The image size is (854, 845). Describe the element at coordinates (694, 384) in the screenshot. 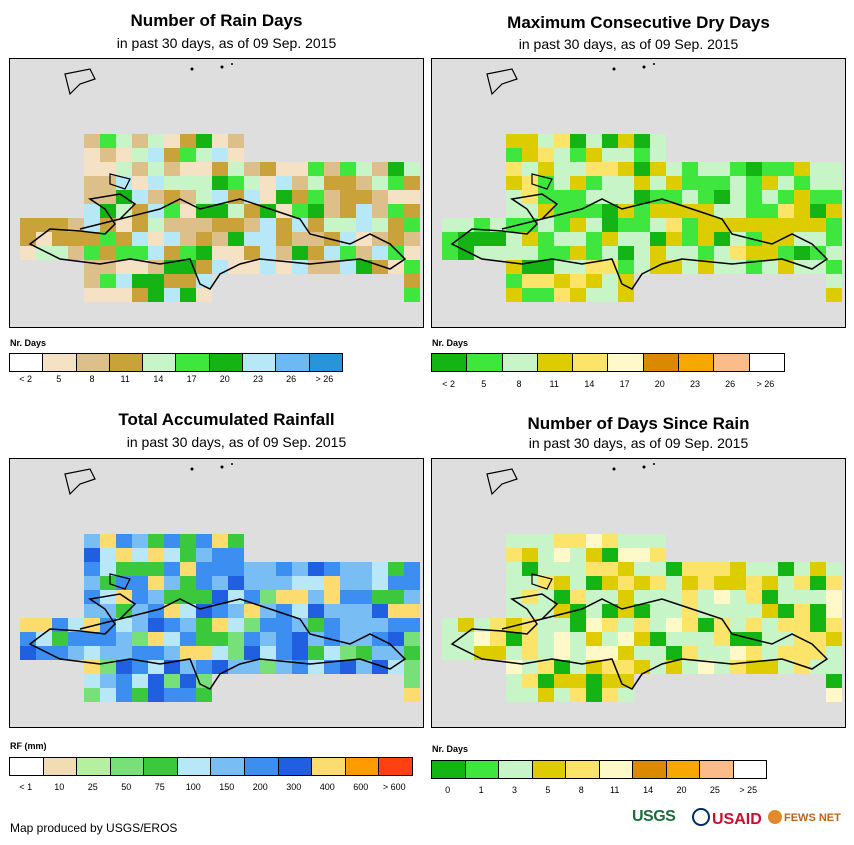

I see `legend-tick-label: 23` at that location.